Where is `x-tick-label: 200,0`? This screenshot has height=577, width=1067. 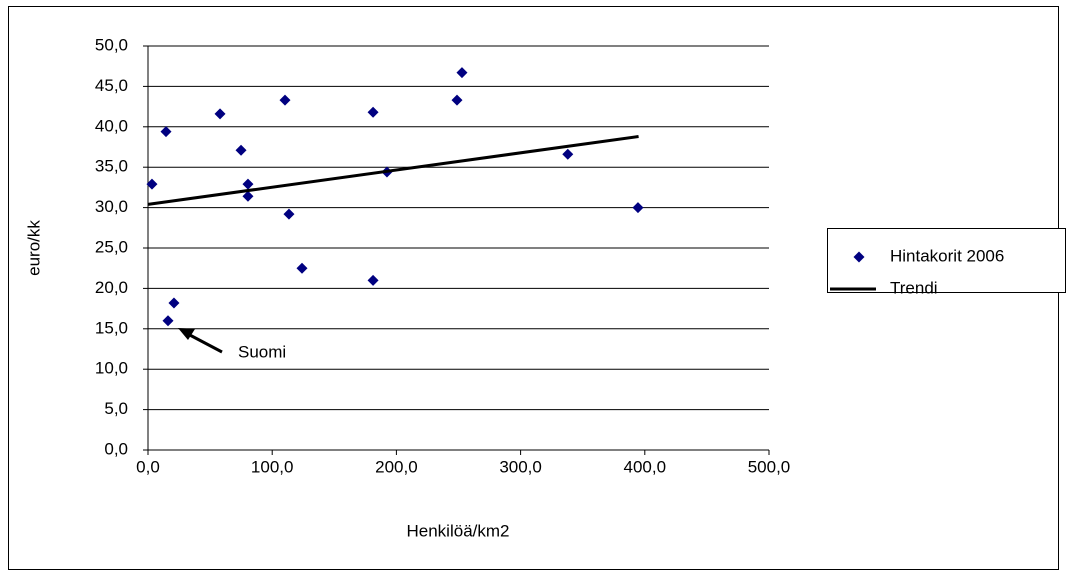
x-tick-label: 200,0 is located at coordinates (396, 466).